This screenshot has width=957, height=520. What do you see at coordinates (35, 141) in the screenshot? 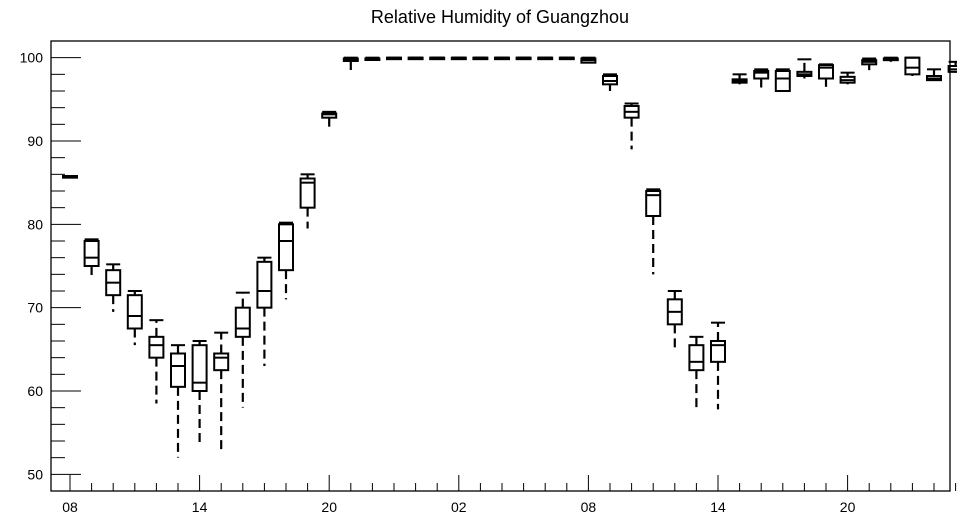
I see `y-tick-label: 90` at bounding box center [35, 141].